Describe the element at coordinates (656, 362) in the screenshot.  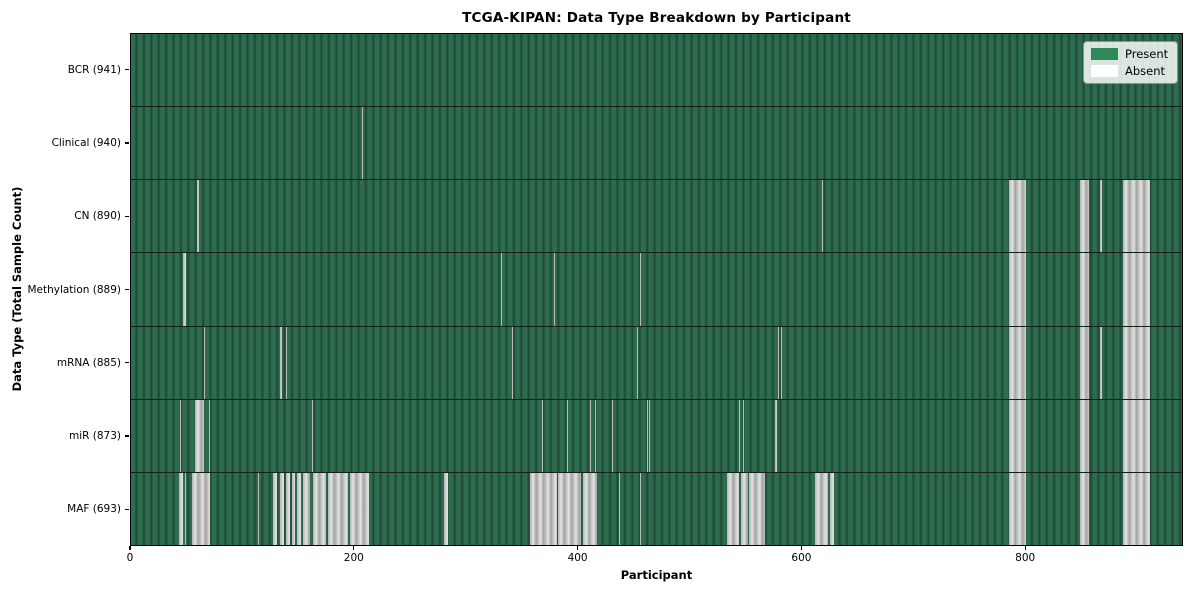
I see `heatmap-row-mrna` at that location.